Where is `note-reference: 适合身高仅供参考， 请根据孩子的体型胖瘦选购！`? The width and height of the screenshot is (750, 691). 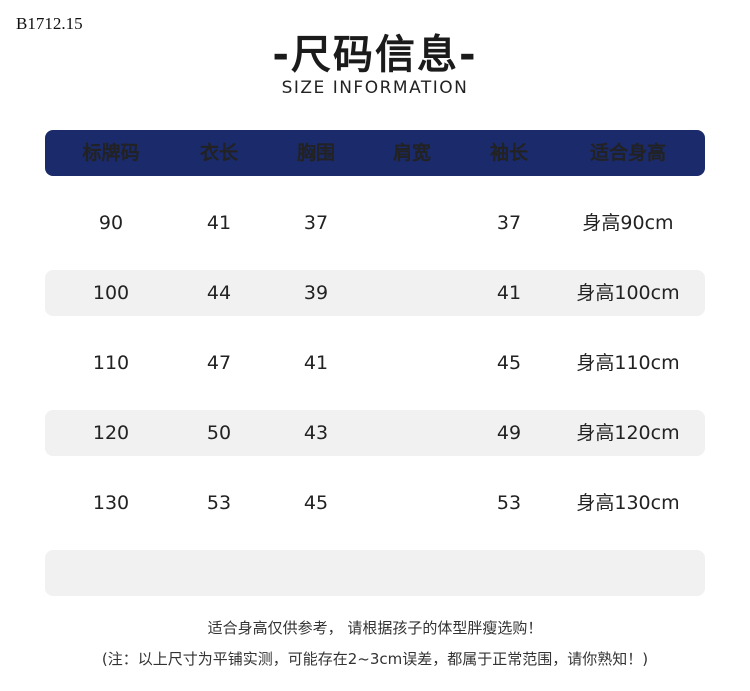
note-reference: 适合身高仅供参考， 请根据孩子的体型胖瘦选购！ is located at coordinates (375, 628).